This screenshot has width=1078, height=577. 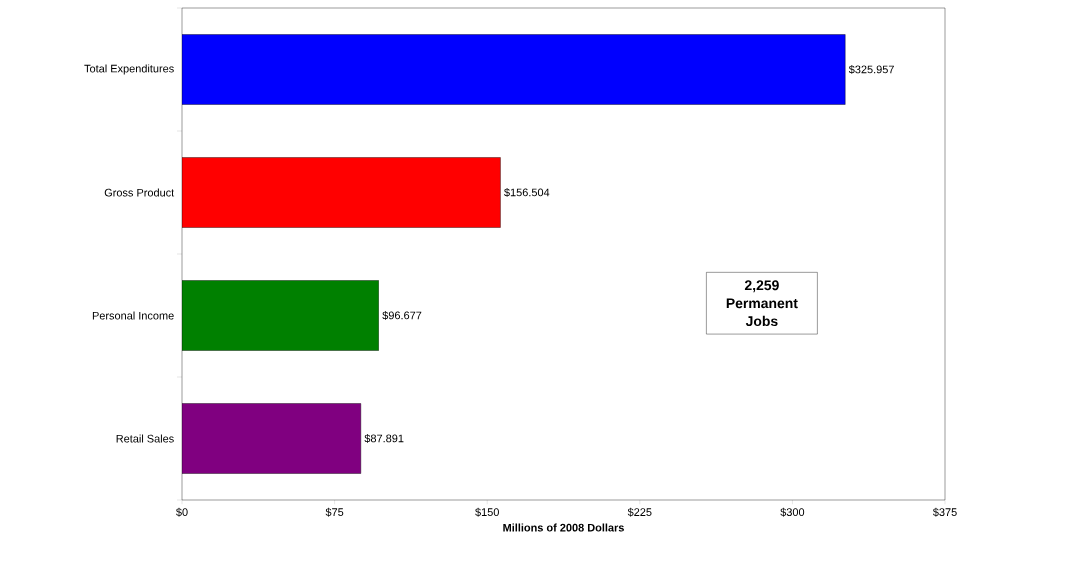 I want to click on x-tick-label: $300, so click(x=792, y=512).